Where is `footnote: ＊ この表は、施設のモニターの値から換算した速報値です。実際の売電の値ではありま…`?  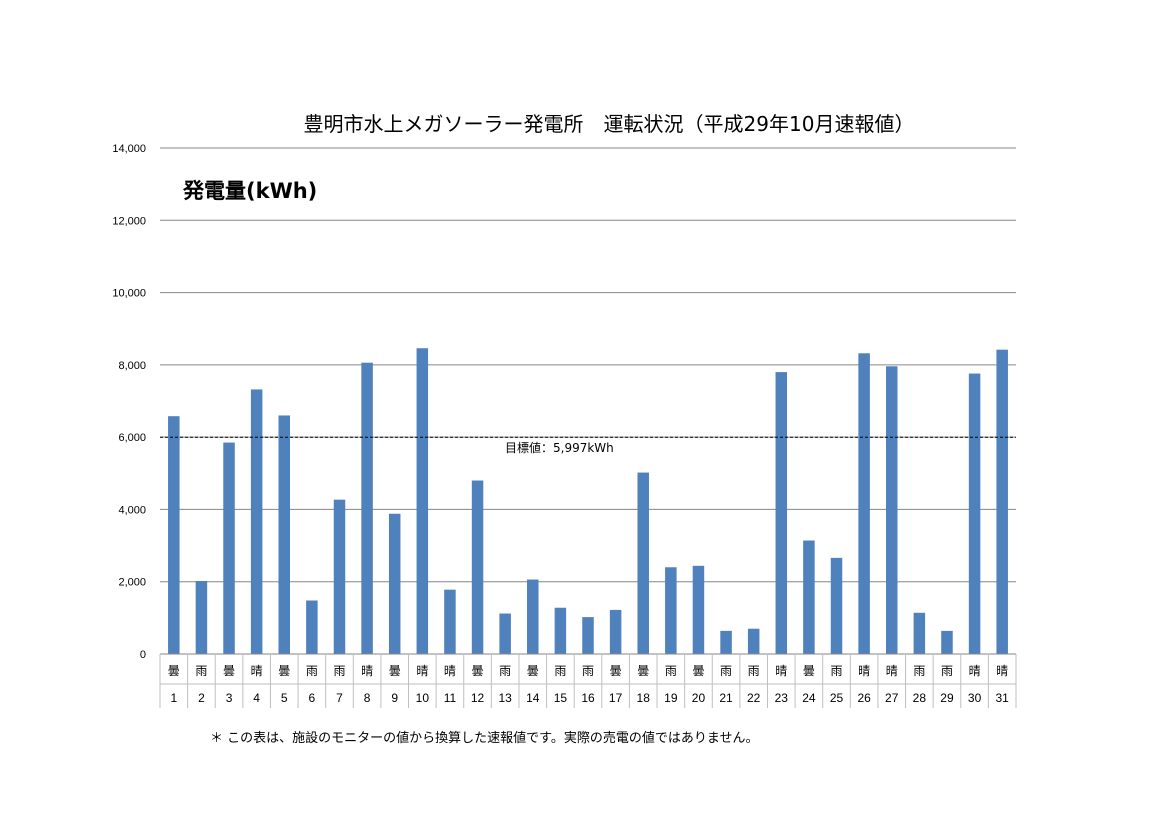
footnote: ＊ この表は、施設のモニターの値から換算した速報値です。実際の売電の値ではありま… is located at coordinates (484, 738).